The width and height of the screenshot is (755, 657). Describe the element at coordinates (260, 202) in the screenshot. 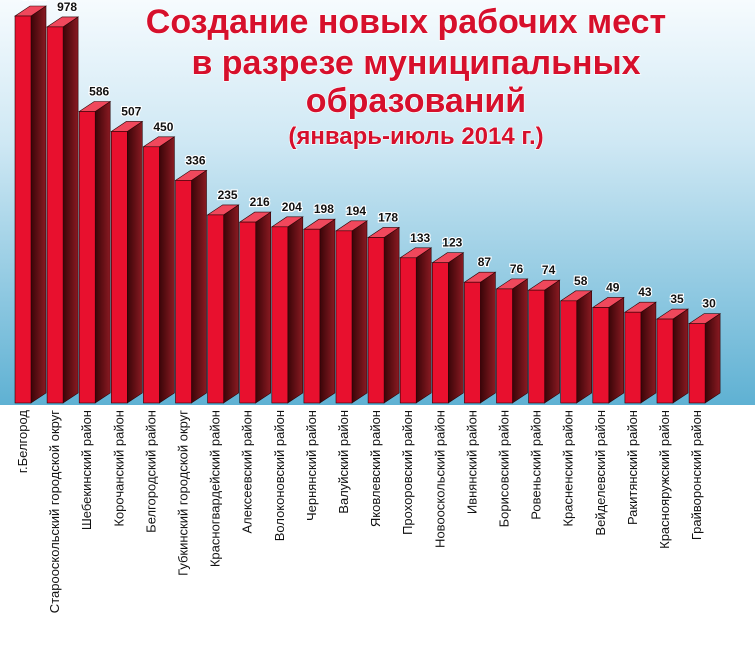

I see `bar-value-label: 216` at that location.